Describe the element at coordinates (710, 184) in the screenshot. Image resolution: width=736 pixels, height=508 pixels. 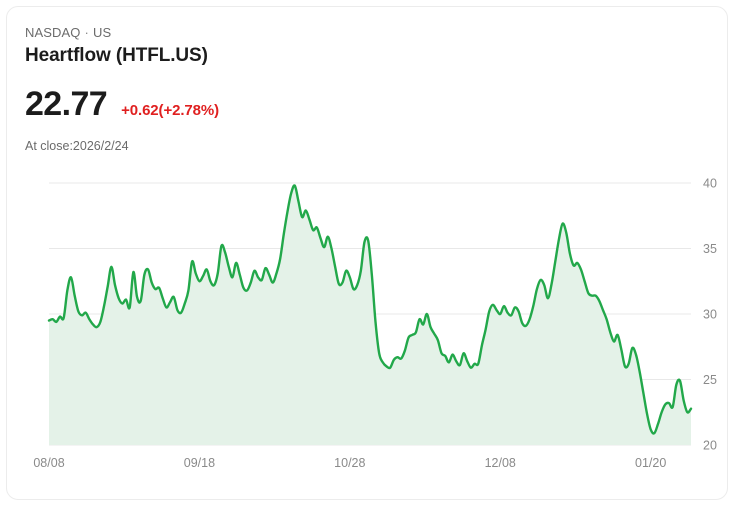
I see `y-axis-tick-label: 40` at that location.